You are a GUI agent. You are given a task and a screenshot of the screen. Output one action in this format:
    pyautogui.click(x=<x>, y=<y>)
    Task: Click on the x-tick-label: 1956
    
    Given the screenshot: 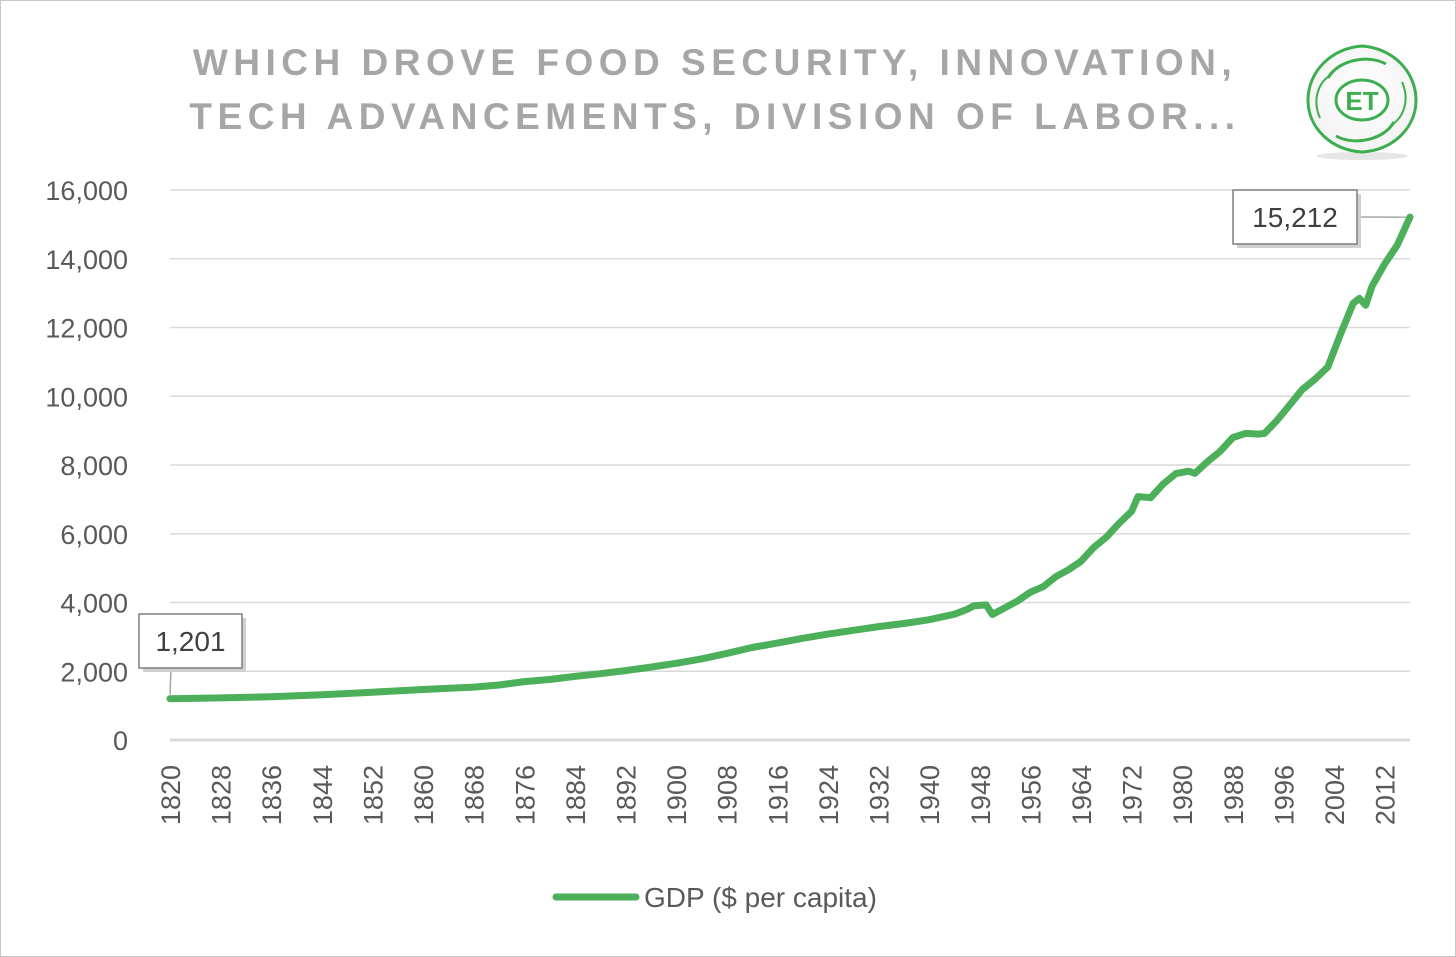 What is the action you would take?
    pyautogui.click(x=1031, y=795)
    